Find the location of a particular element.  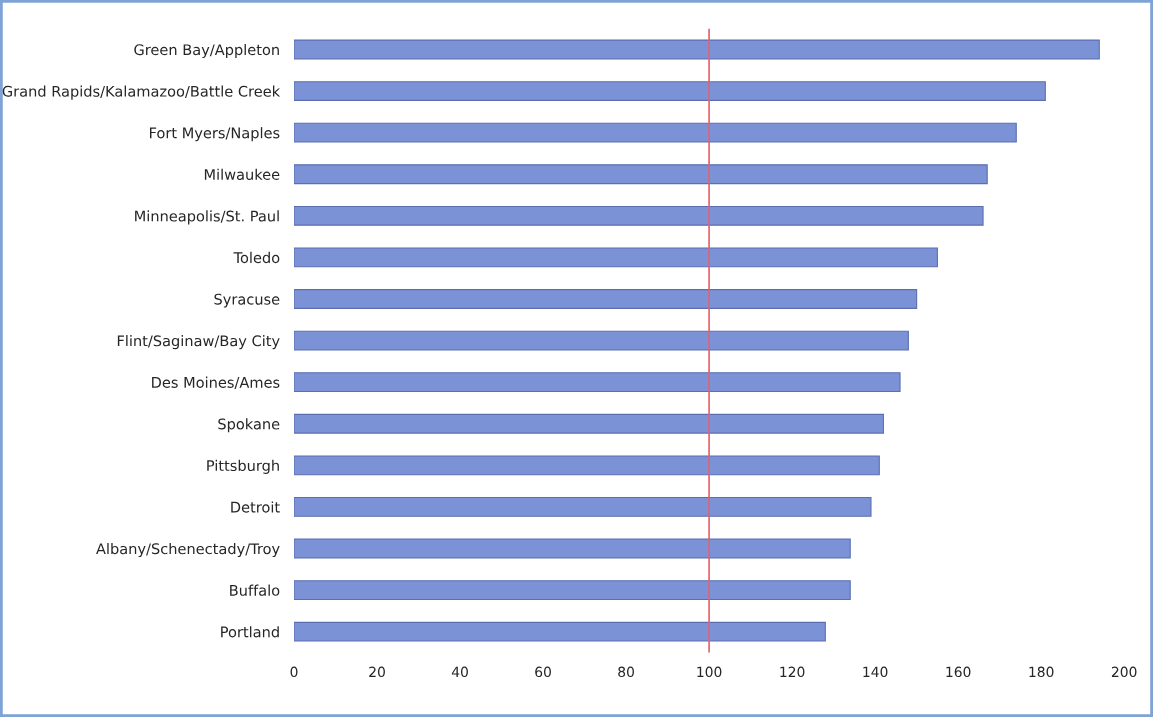

y-tick-label: Green Bay/Appleton is located at coordinates (206, 51).